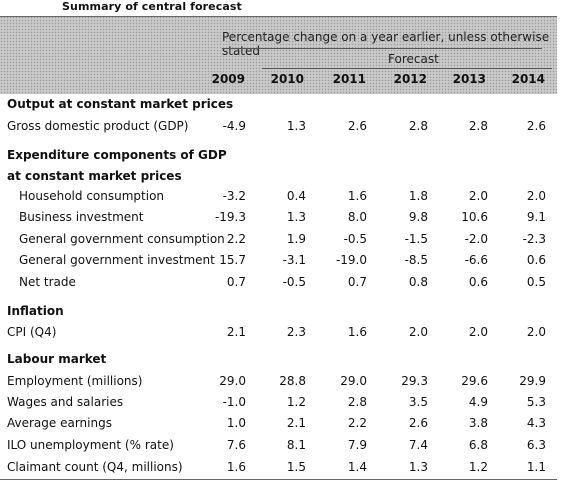 The width and height of the screenshot is (562, 484). Describe the element at coordinates (528, 79) in the screenshot. I see `year-header: 2014` at that location.